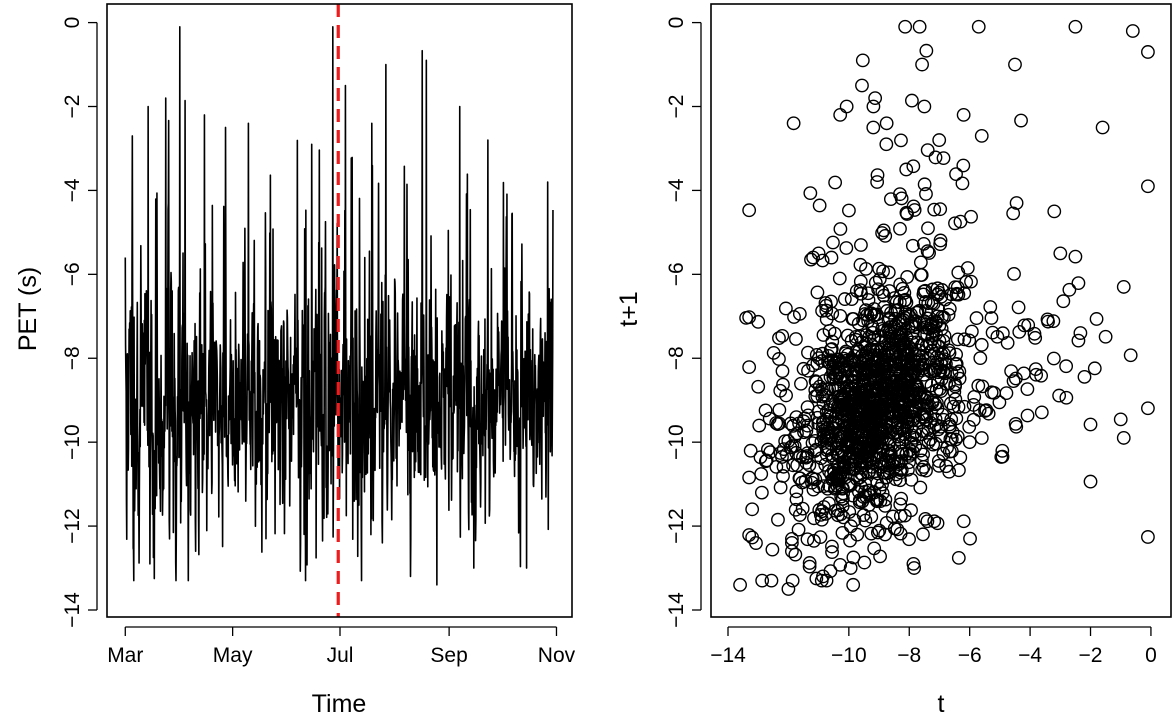 The image size is (1174, 719). I want to click on lag-scatter-y-tick-label: −2, so click(676, 107).